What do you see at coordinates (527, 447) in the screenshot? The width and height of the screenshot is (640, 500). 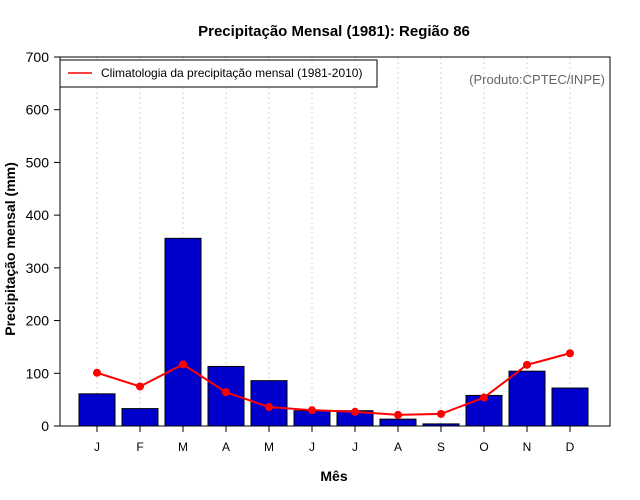 I see `x-tick-label: N` at bounding box center [527, 447].